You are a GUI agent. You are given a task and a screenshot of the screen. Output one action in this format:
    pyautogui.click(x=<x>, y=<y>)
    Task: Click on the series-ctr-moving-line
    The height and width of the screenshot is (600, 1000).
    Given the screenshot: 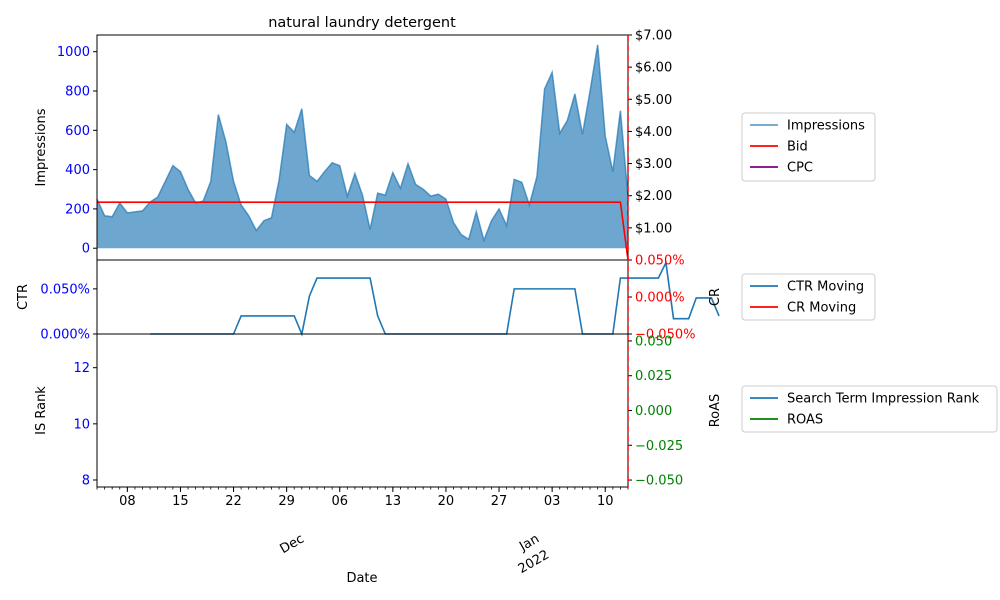 What is the action you would take?
    pyautogui.click(x=435, y=298)
    